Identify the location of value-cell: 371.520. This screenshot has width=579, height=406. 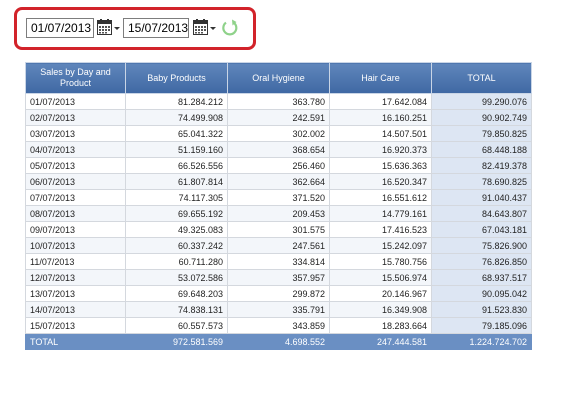
(278, 197).